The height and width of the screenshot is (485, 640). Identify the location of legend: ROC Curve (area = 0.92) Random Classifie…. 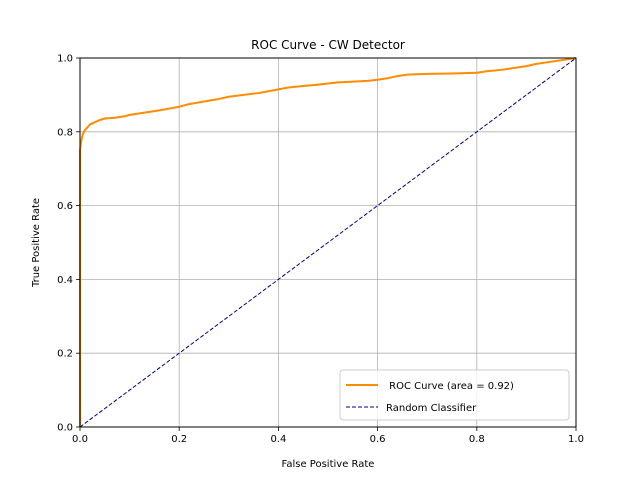
(454, 395).